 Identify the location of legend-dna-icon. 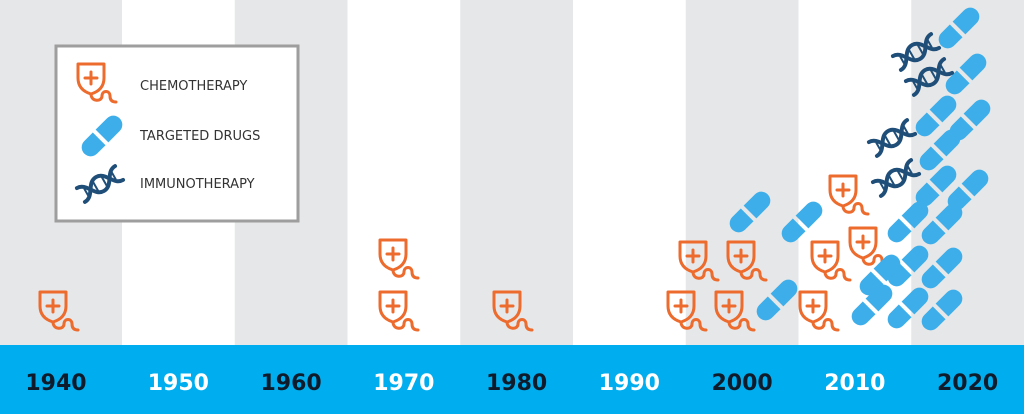
(100, 184).